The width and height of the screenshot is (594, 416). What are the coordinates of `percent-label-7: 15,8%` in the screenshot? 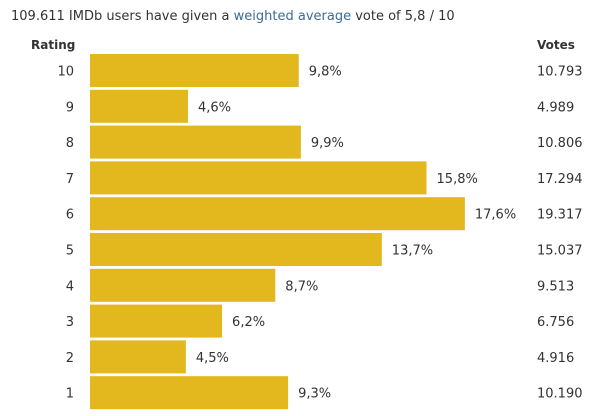 It's located at (457, 179).